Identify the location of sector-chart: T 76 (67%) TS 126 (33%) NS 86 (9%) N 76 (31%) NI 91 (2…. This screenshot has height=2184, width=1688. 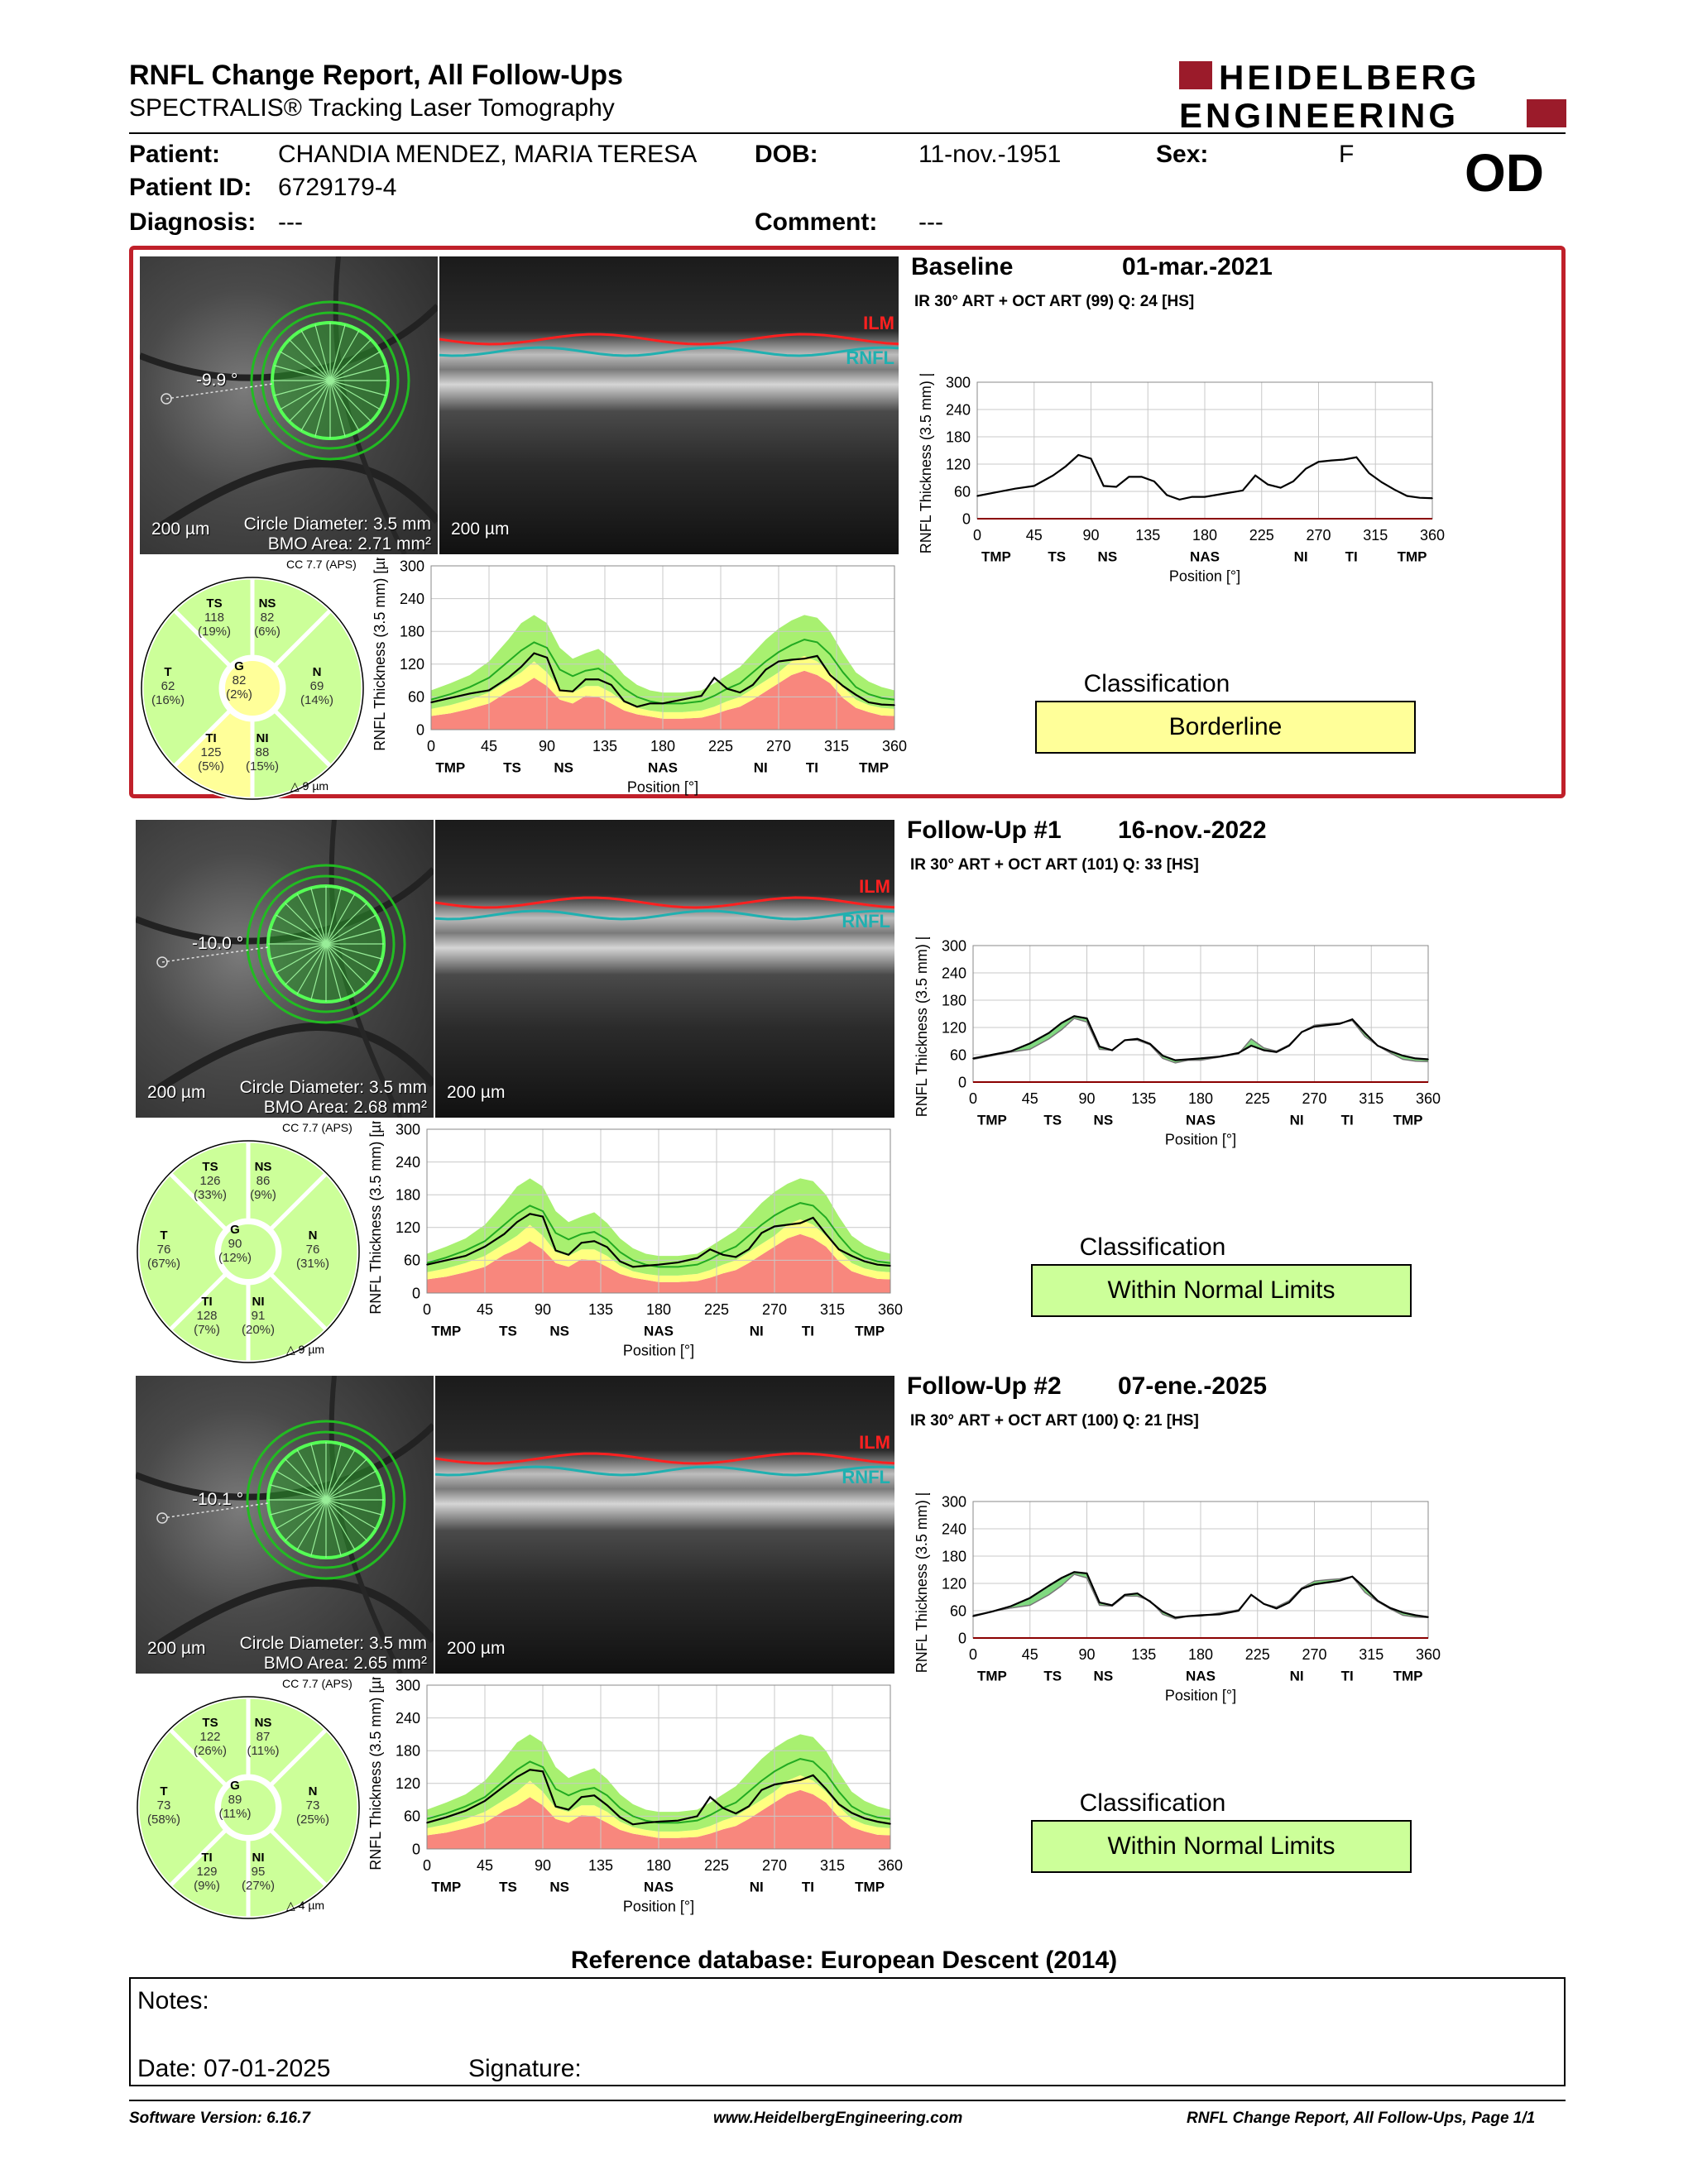
(248, 1251).